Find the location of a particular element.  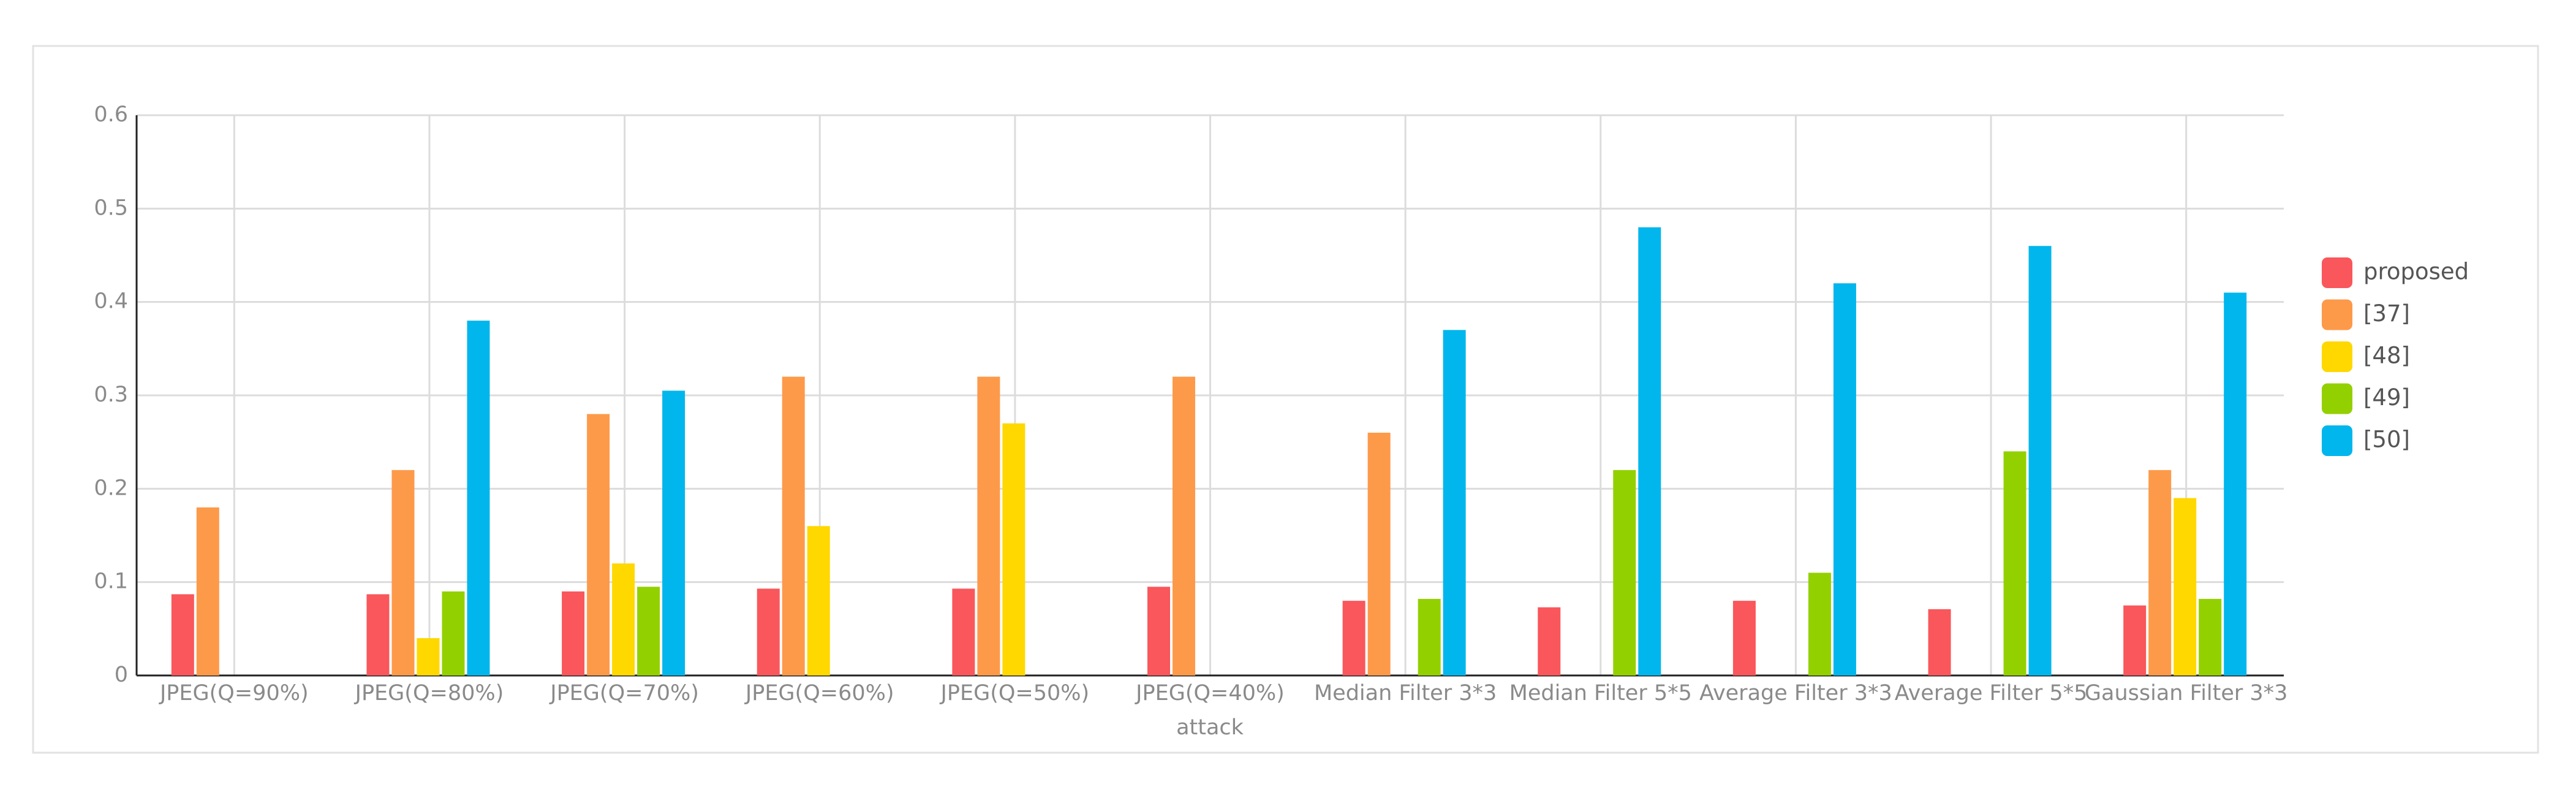

legend-label: [37] is located at coordinates (2386, 313).